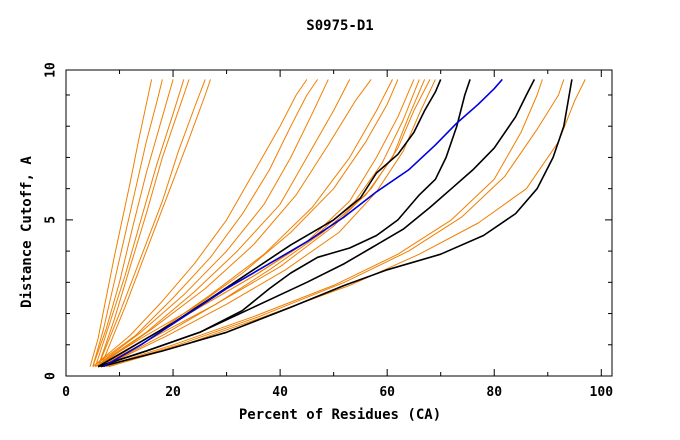  Describe the element at coordinates (27, 232) in the screenshot. I see `y-axis-label: Distance Cutoff, A` at that location.